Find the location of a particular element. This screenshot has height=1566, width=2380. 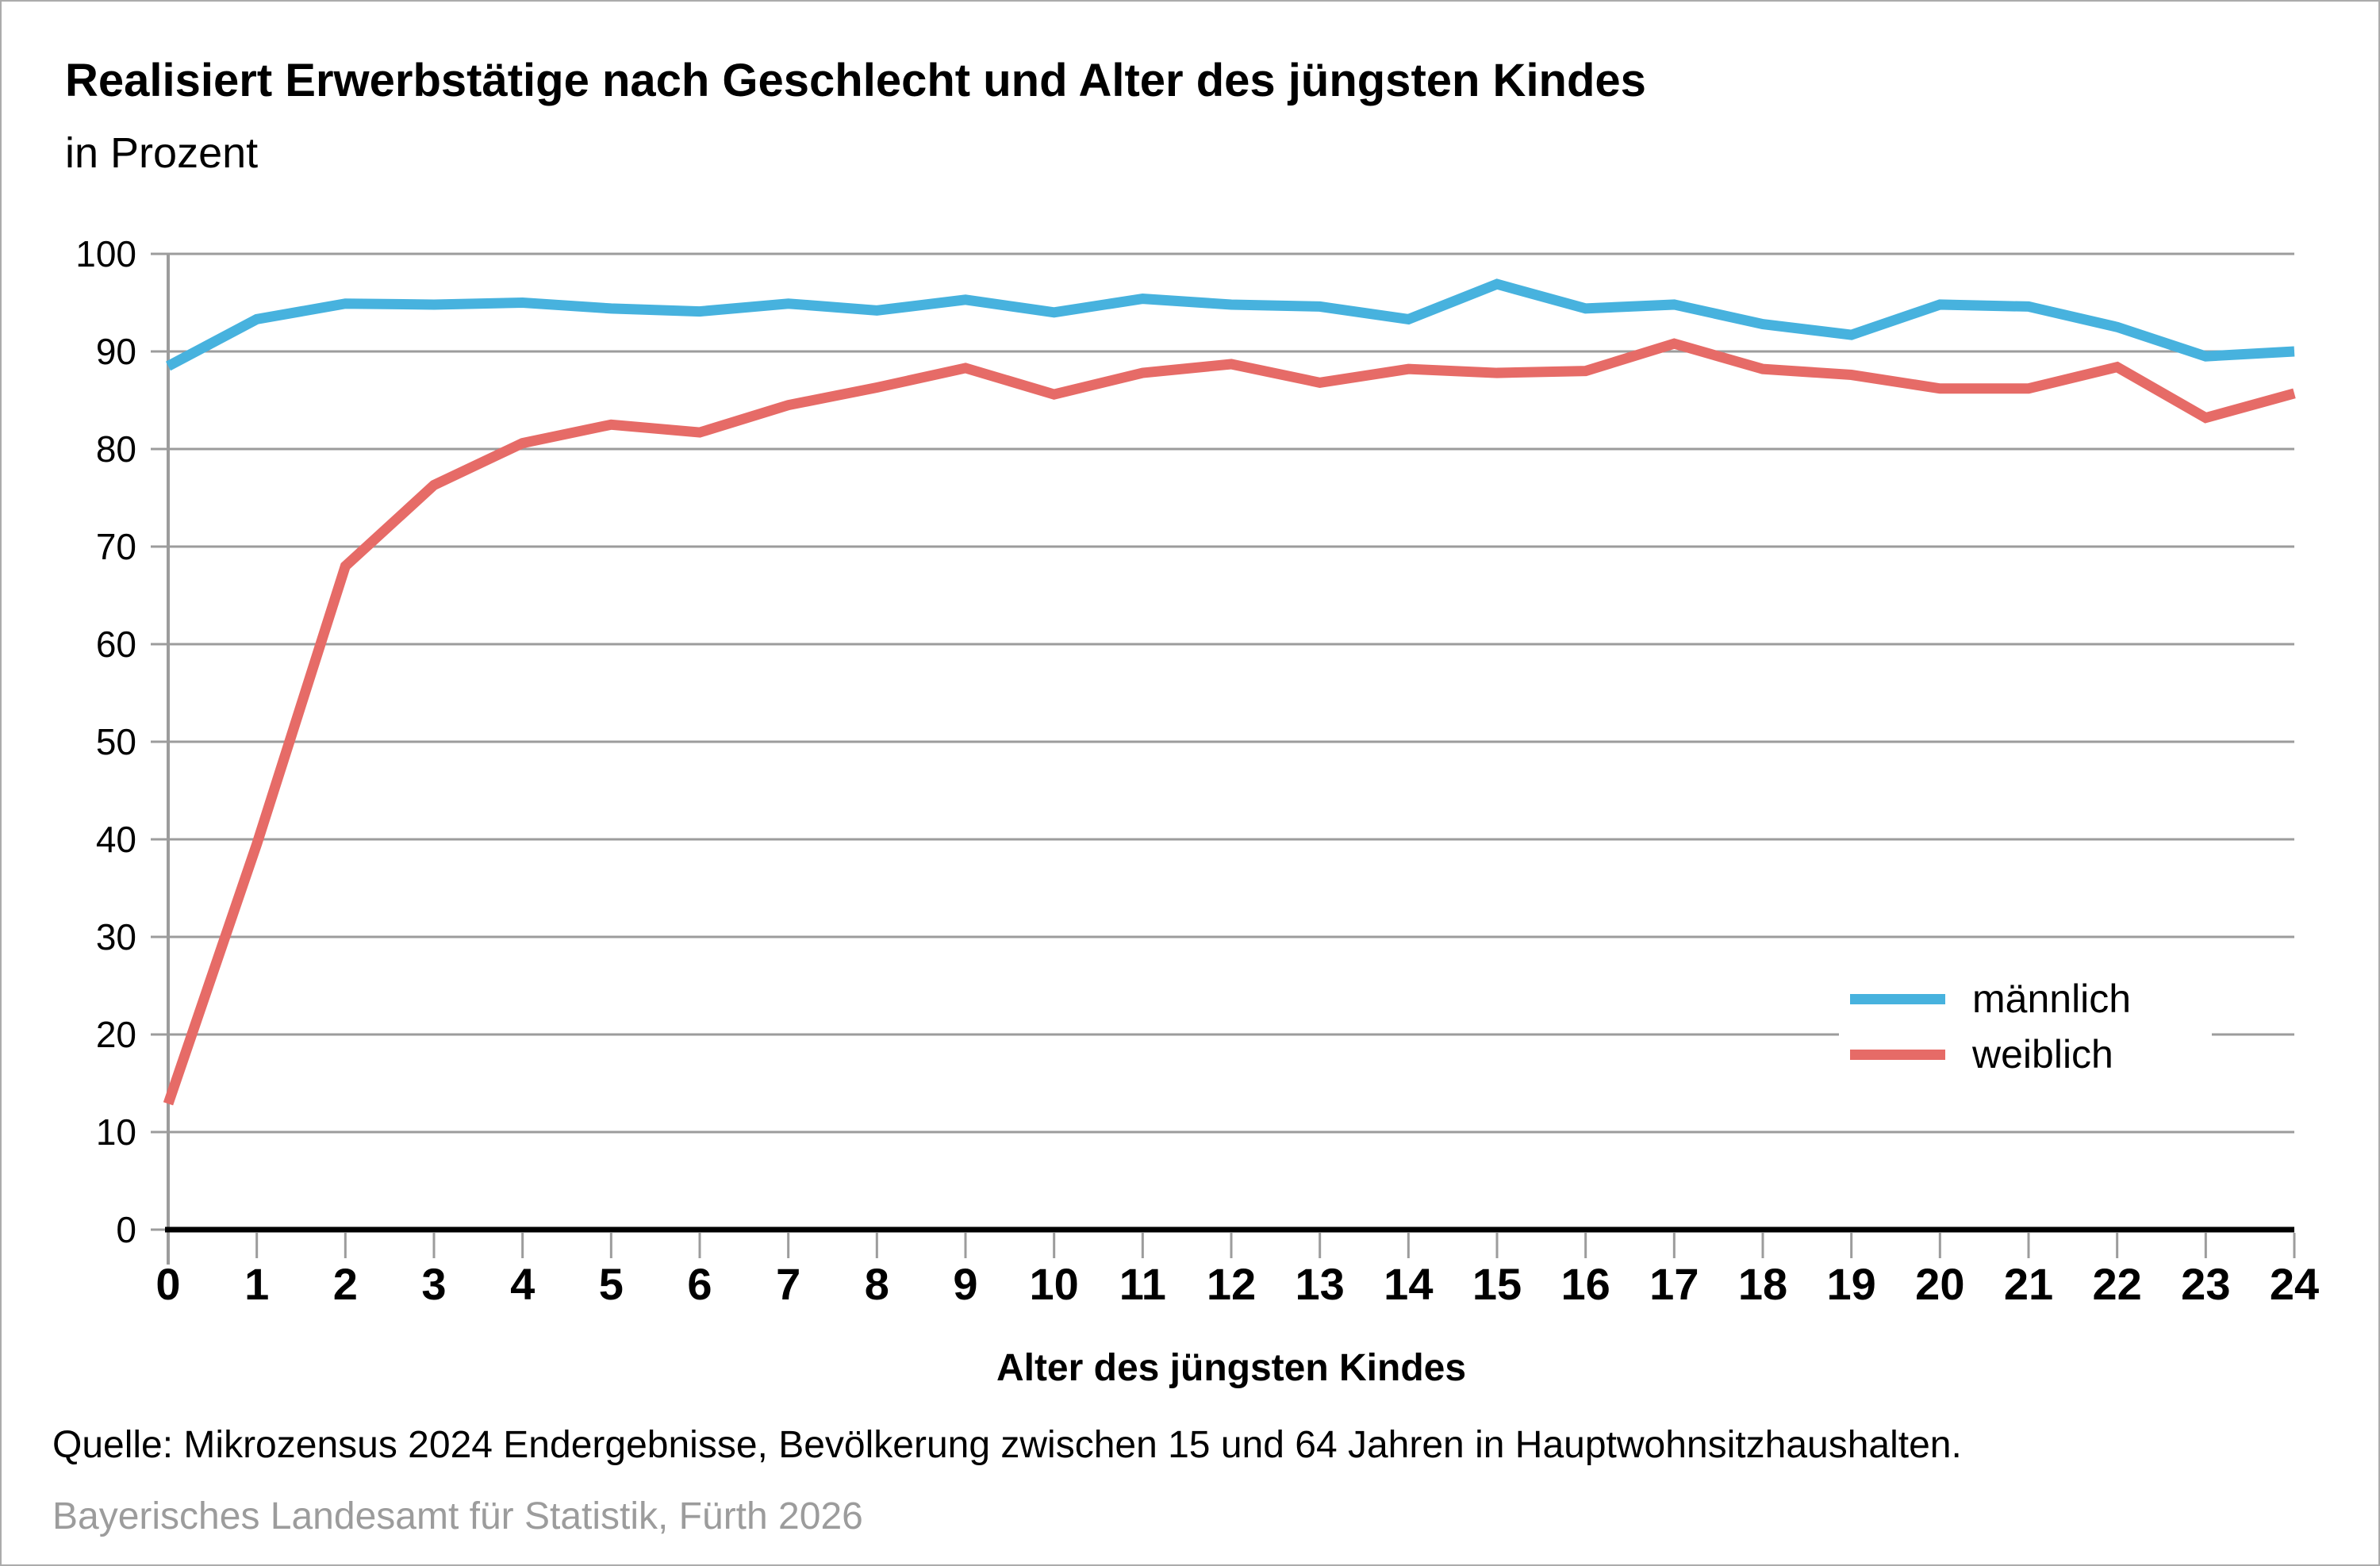

y-tick-label: 80 is located at coordinates (116, 449).